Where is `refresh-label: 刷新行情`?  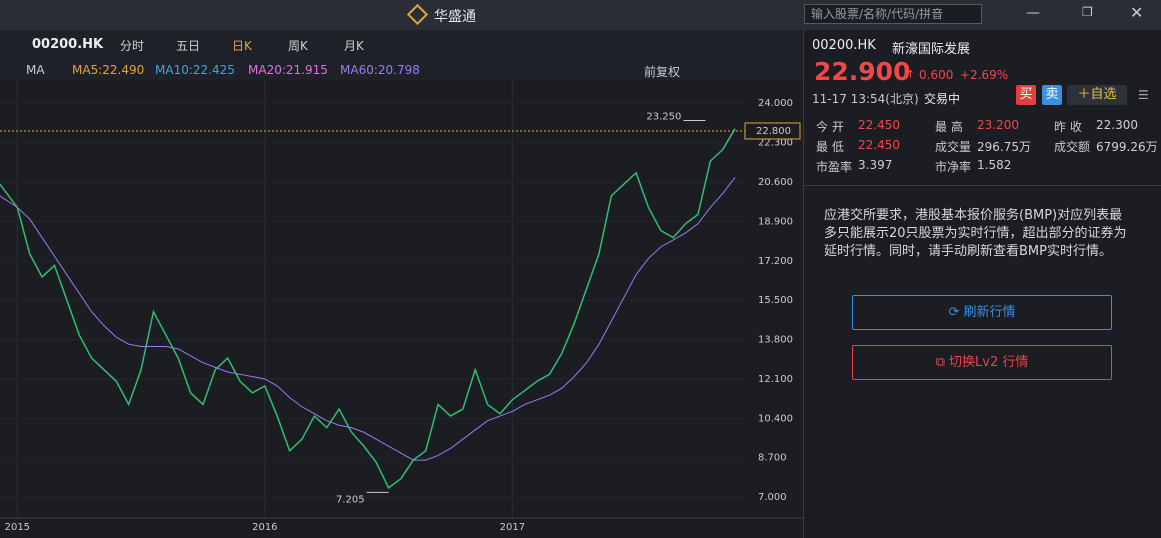
refresh-label: 刷新行情 is located at coordinates (989, 312).